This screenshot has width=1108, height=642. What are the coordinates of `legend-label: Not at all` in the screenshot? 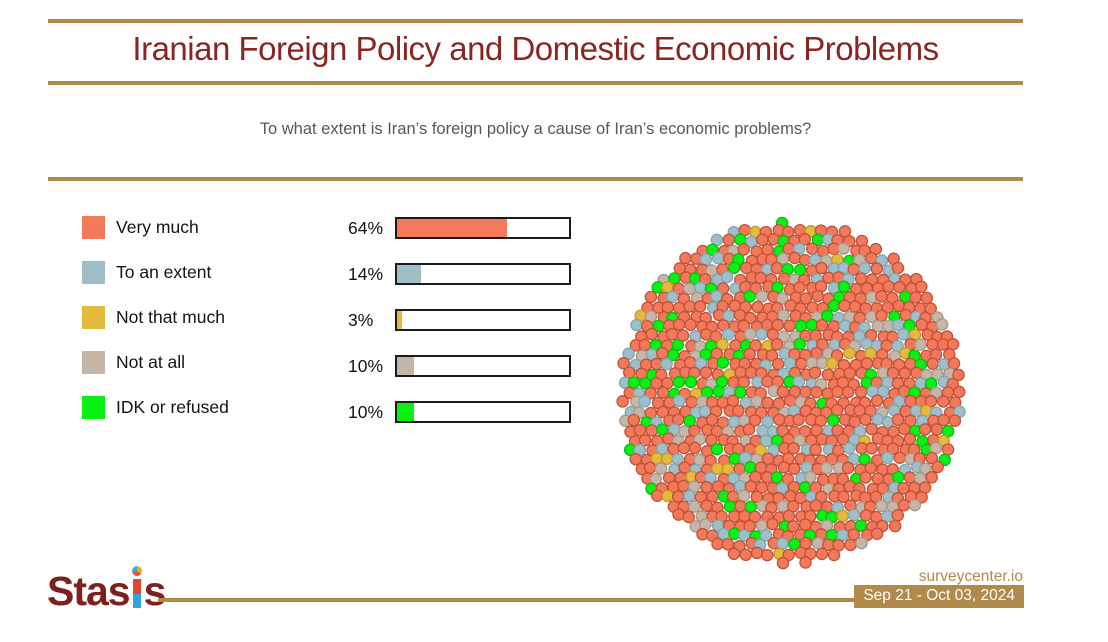 It's located at (151, 361).